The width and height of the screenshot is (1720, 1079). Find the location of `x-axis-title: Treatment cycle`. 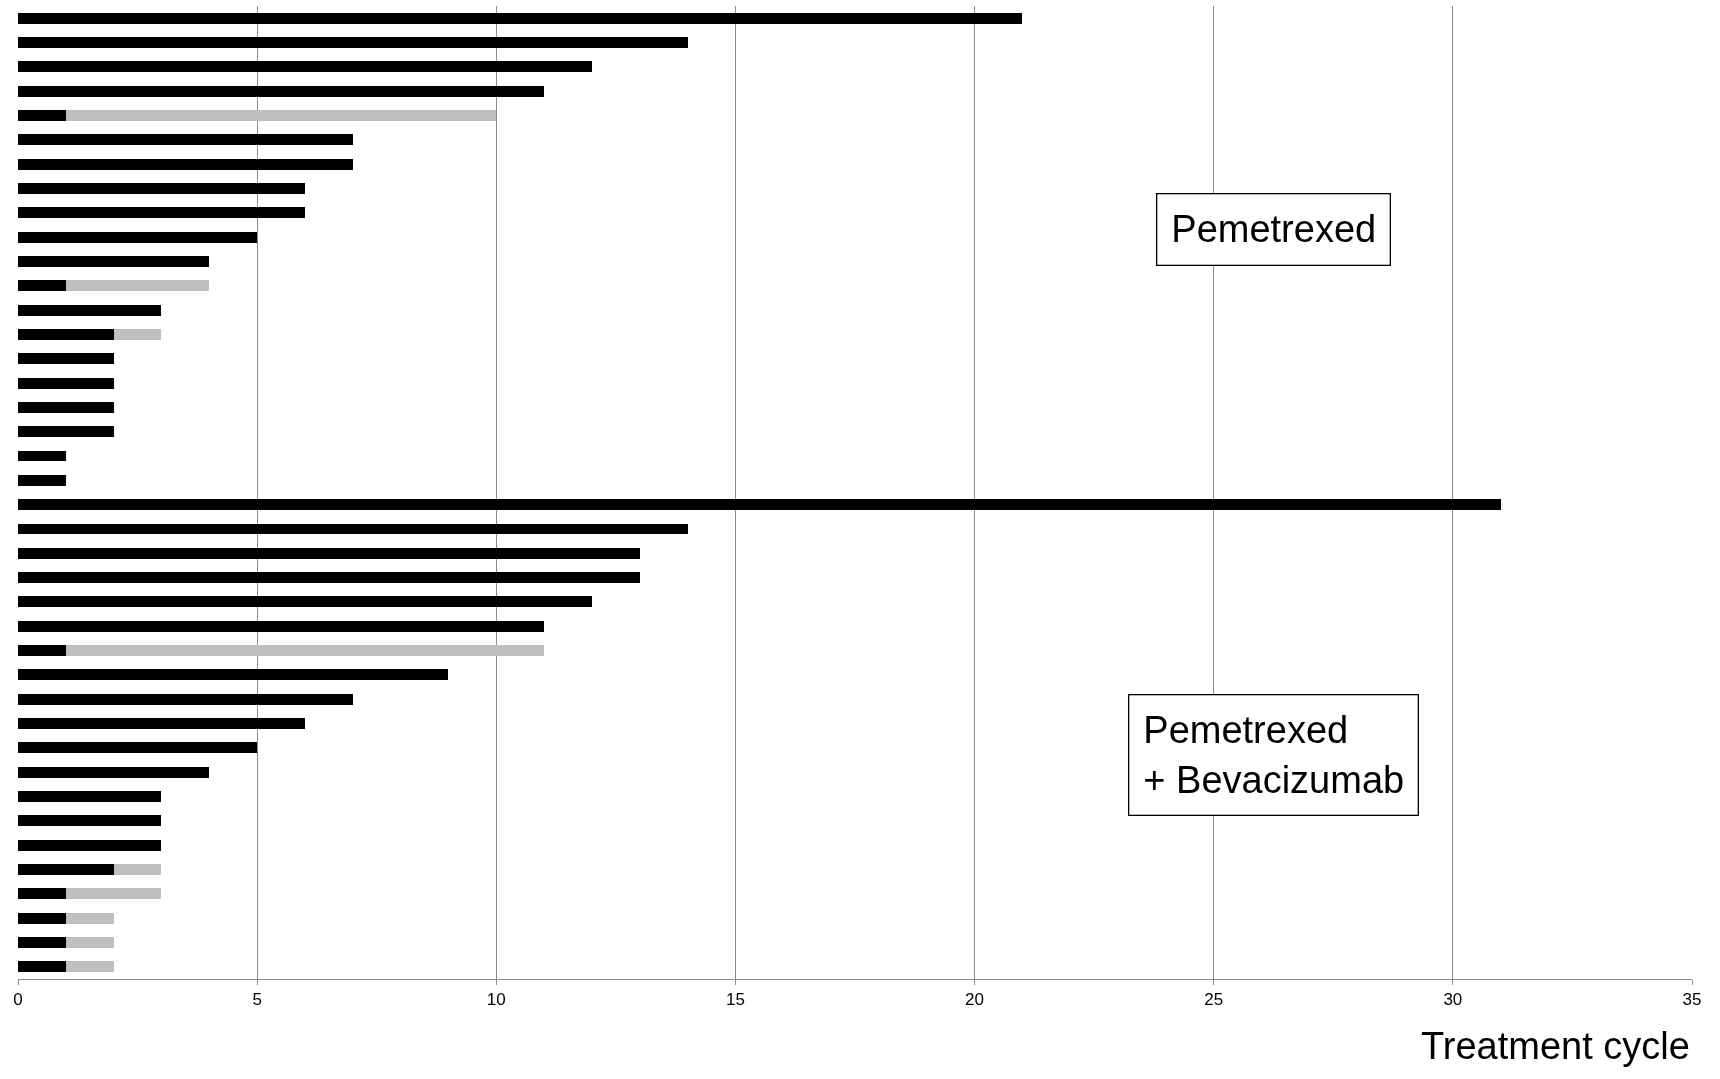

x-axis-title: Treatment cycle is located at coordinates (1555, 1046).